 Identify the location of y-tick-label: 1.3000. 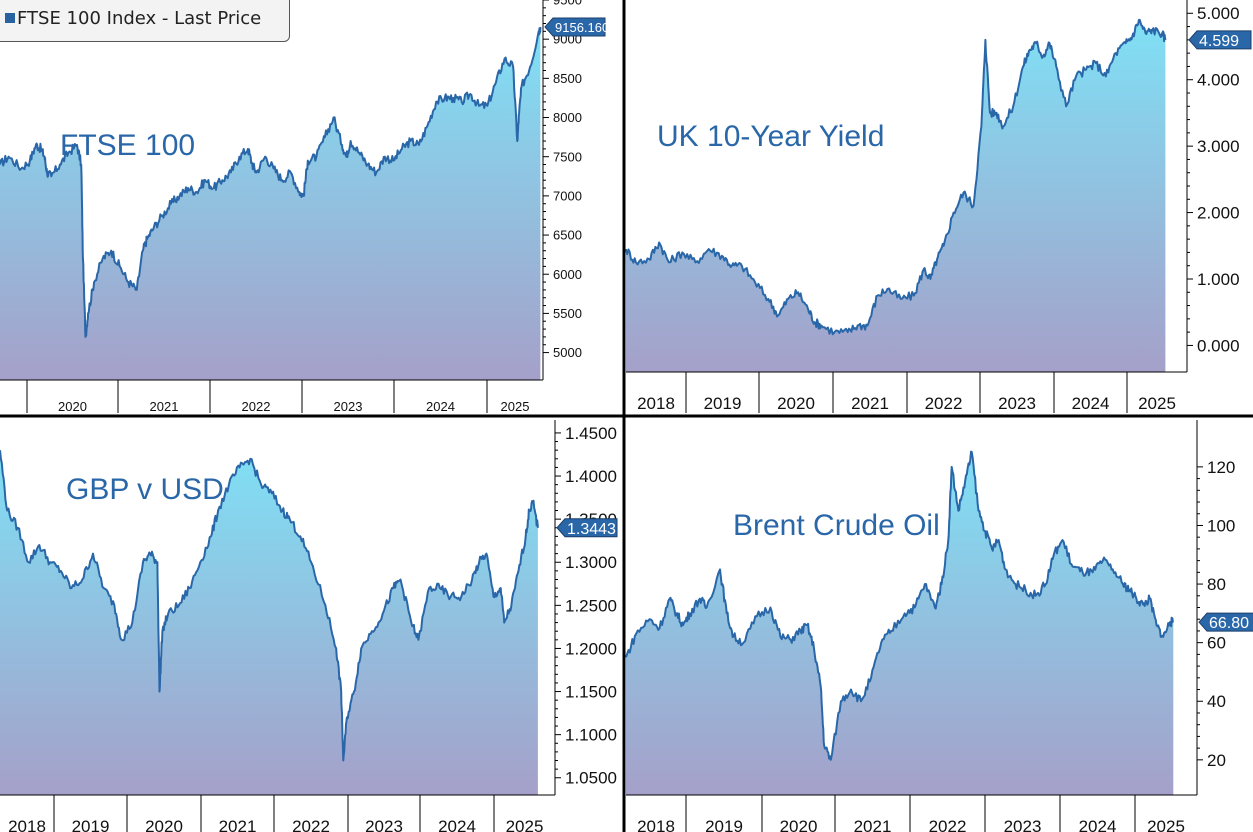
(591, 562).